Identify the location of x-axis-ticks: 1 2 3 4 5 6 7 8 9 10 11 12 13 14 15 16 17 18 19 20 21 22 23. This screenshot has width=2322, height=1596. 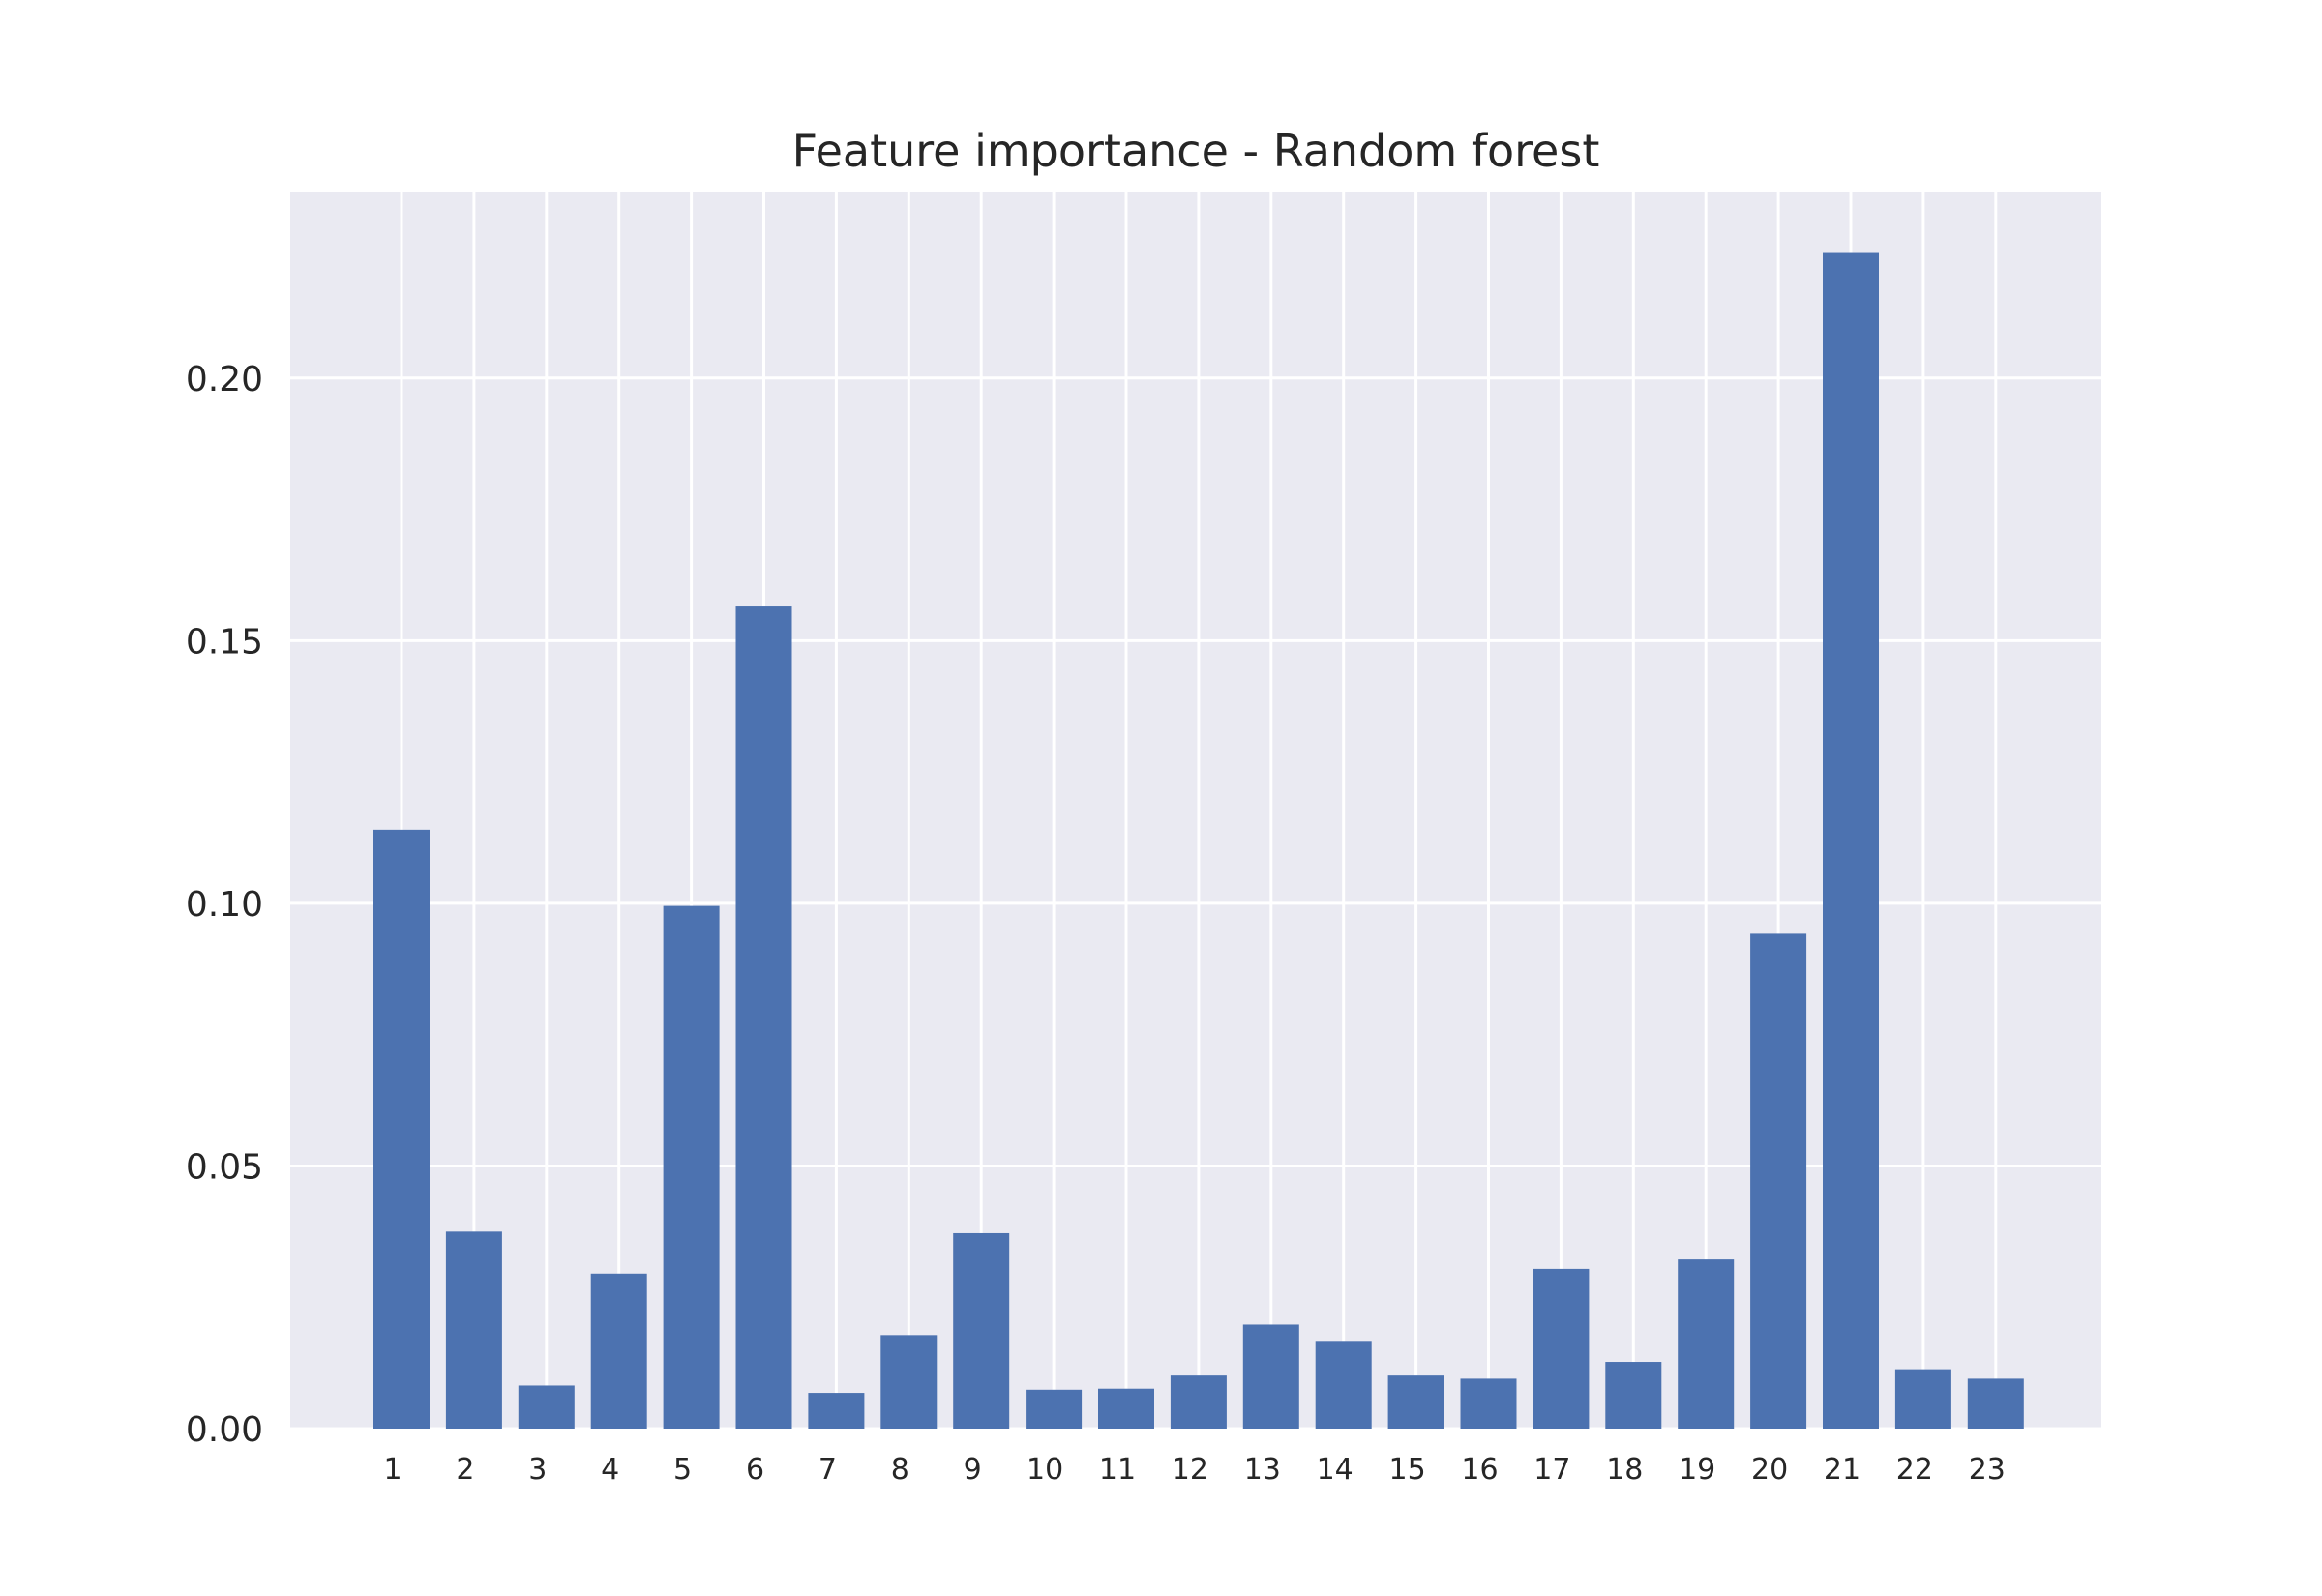
(1194, 1470).